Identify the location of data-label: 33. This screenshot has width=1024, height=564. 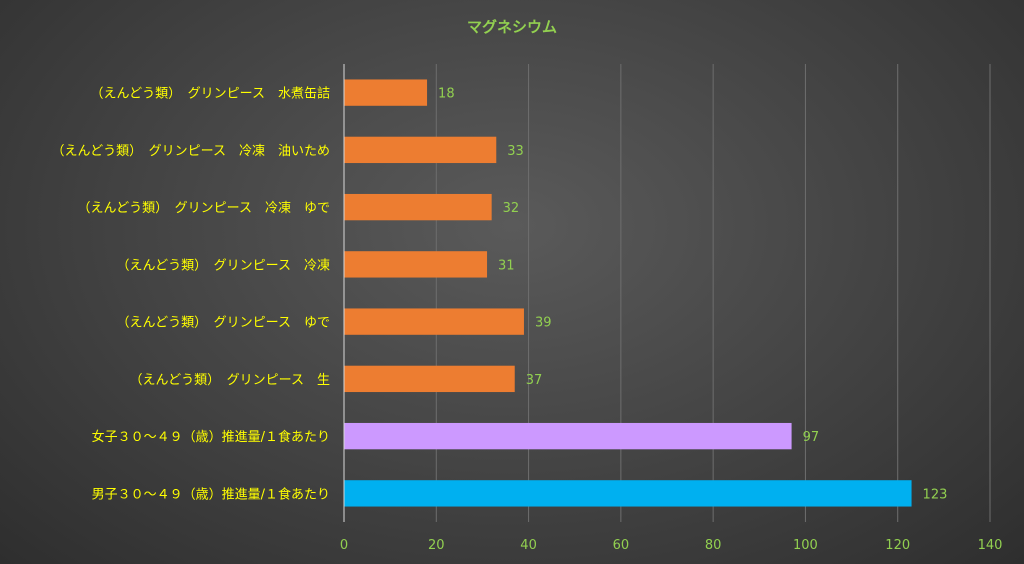
(515, 151).